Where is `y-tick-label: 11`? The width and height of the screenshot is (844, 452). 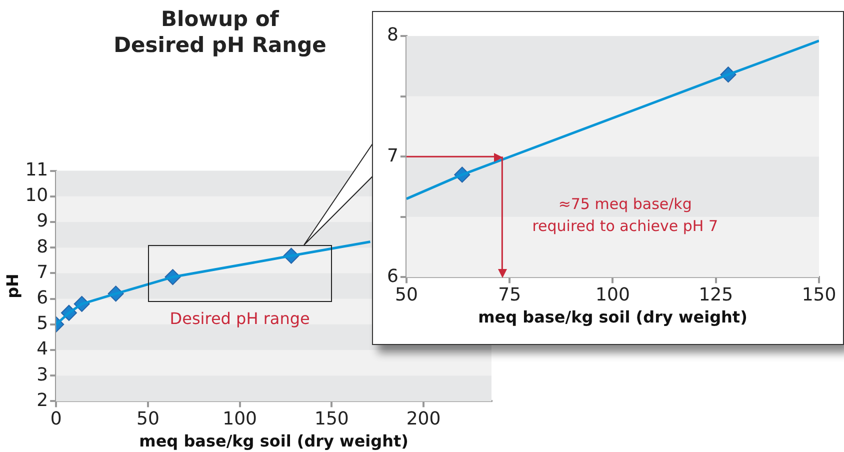
y-tick-label: 11 is located at coordinates (36, 169).